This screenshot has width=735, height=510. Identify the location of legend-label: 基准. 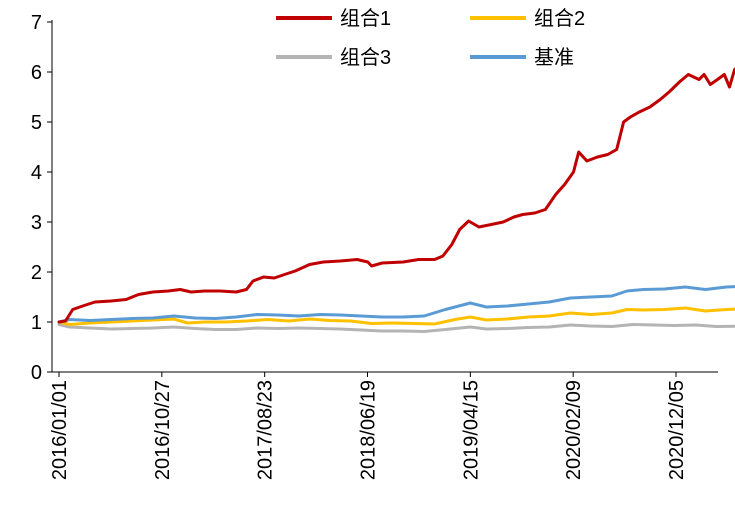
(554, 57).